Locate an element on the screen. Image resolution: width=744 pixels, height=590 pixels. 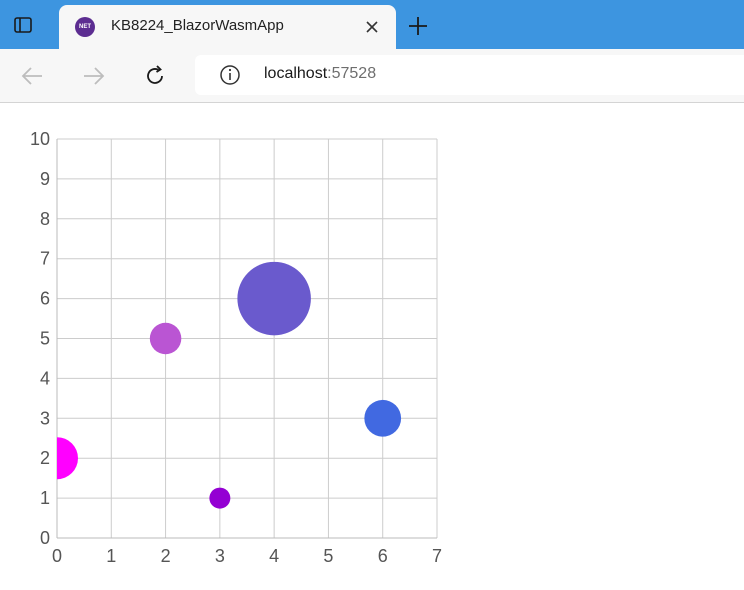
tab-strip: NET KB8224_BlazorWasmApp is located at coordinates (372, 24).